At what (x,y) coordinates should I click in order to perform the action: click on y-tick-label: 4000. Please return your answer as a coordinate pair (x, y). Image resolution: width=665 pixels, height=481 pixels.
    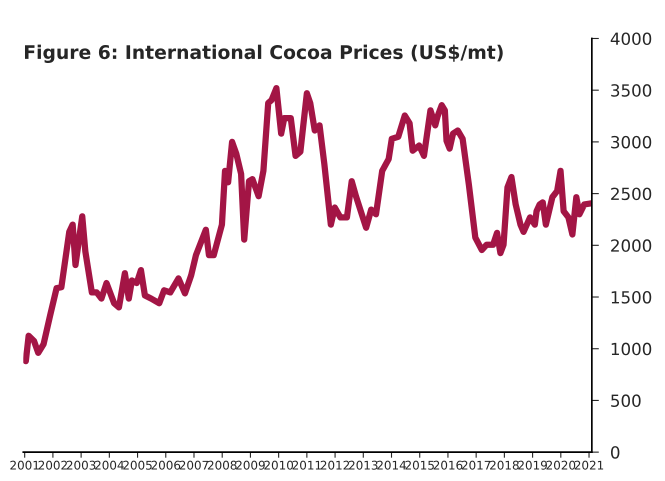
    Looking at the image, I should click on (631, 39).